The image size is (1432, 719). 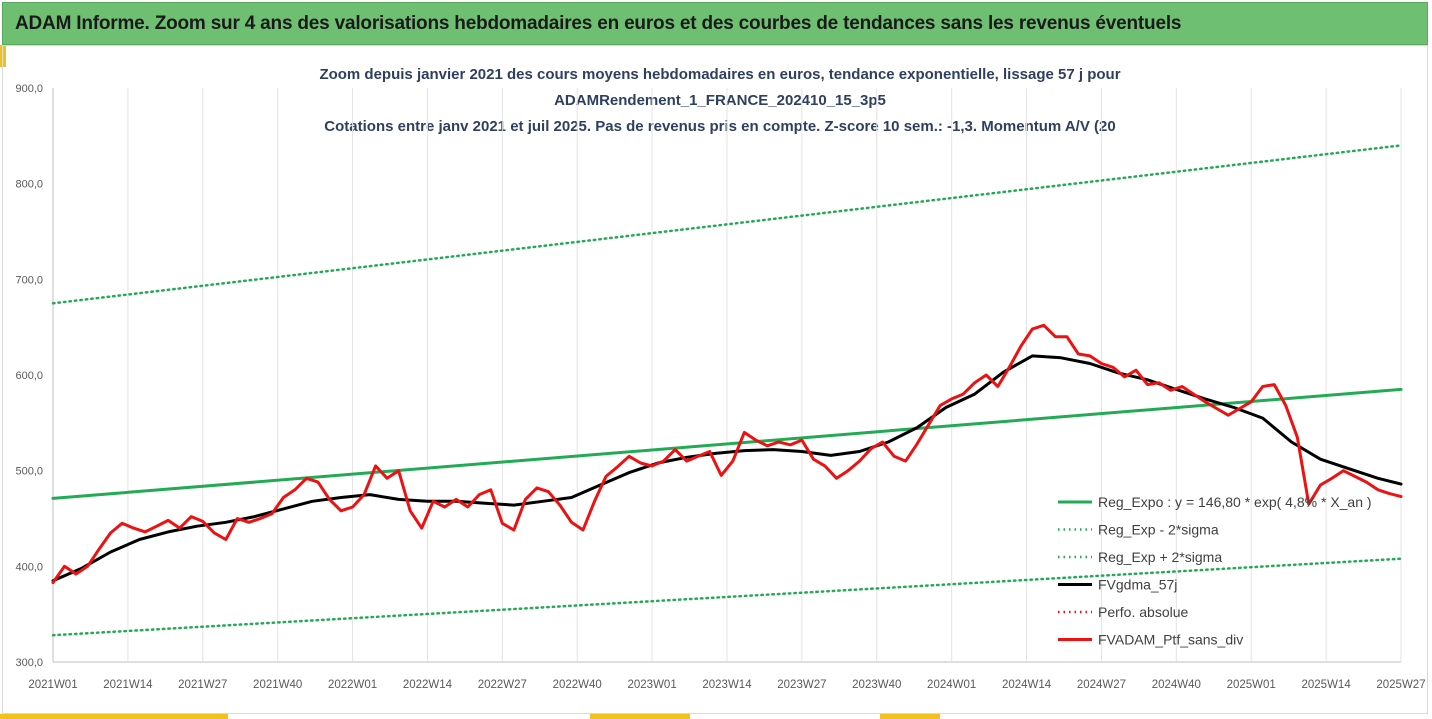 What do you see at coordinates (29, 185) in the screenshot?
I see `y-tick-label: 800,0` at bounding box center [29, 185].